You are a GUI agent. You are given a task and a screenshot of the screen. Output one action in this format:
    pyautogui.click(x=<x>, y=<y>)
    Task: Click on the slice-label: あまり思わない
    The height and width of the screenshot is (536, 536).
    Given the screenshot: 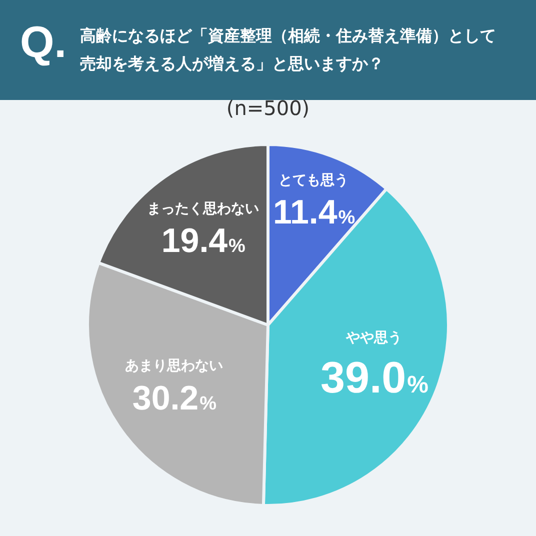 What is the action you would take?
    pyautogui.click(x=173, y=366)
    